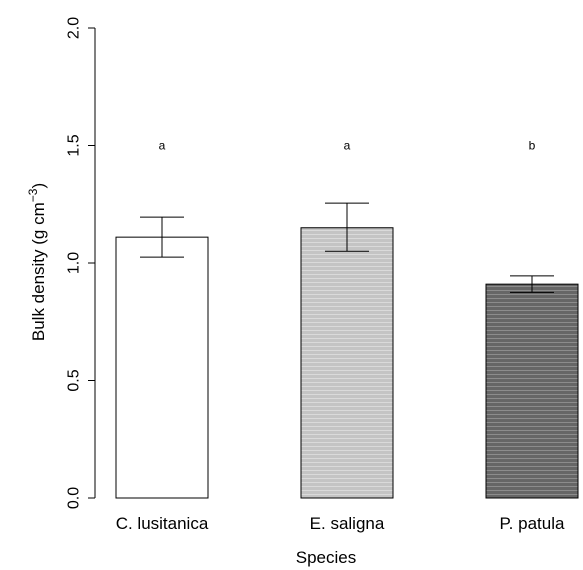  Describe the element at coordinates (74, 263) in the screenshot. I see `y-tick-label: 1.0` at that location.